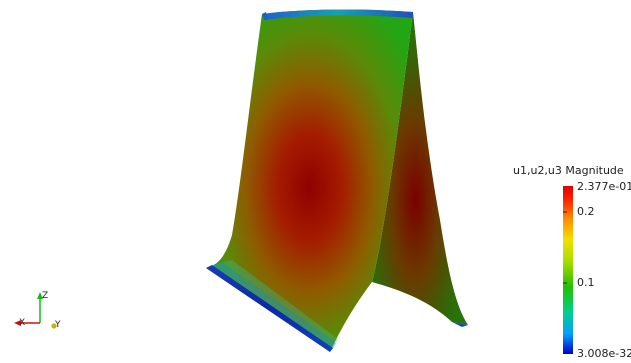 The image size is (631, 363). What do you see at coordinates (420, 169) in the screenshot?
I see `surface-back-sheet` at bounding box center [420, 169].